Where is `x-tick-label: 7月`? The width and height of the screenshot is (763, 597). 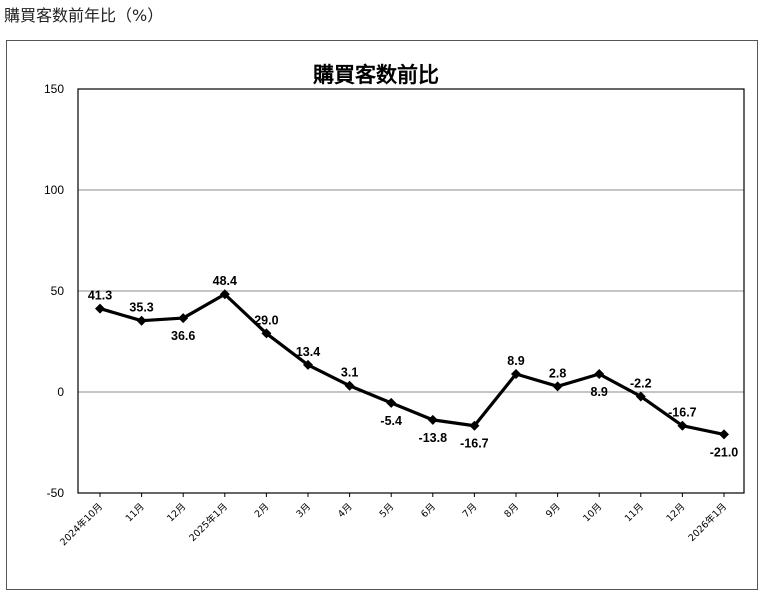
x-tick-label: 7月 is located at coordinates (470, 510).